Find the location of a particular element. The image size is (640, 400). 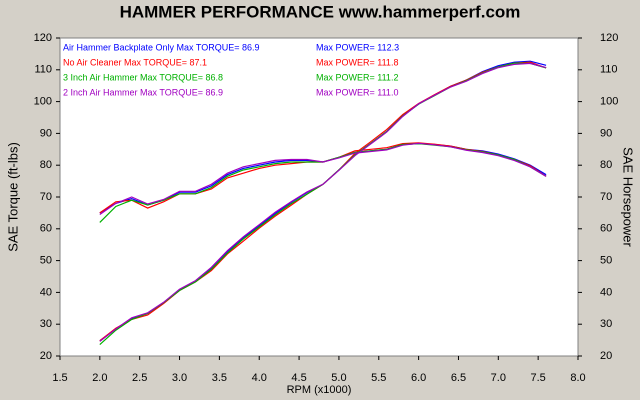

x-tick-label: 6.5 is located at coordinates (458, 378).